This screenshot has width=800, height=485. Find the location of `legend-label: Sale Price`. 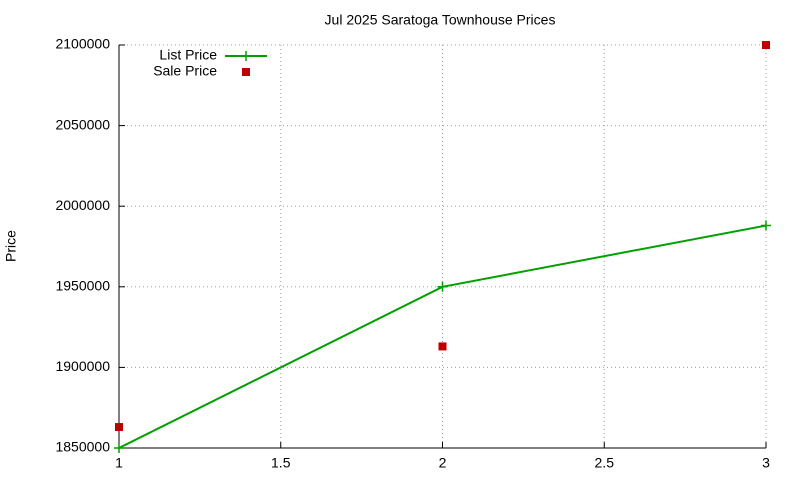

legend-label: Sale Price is located at coordinates (185, 71).